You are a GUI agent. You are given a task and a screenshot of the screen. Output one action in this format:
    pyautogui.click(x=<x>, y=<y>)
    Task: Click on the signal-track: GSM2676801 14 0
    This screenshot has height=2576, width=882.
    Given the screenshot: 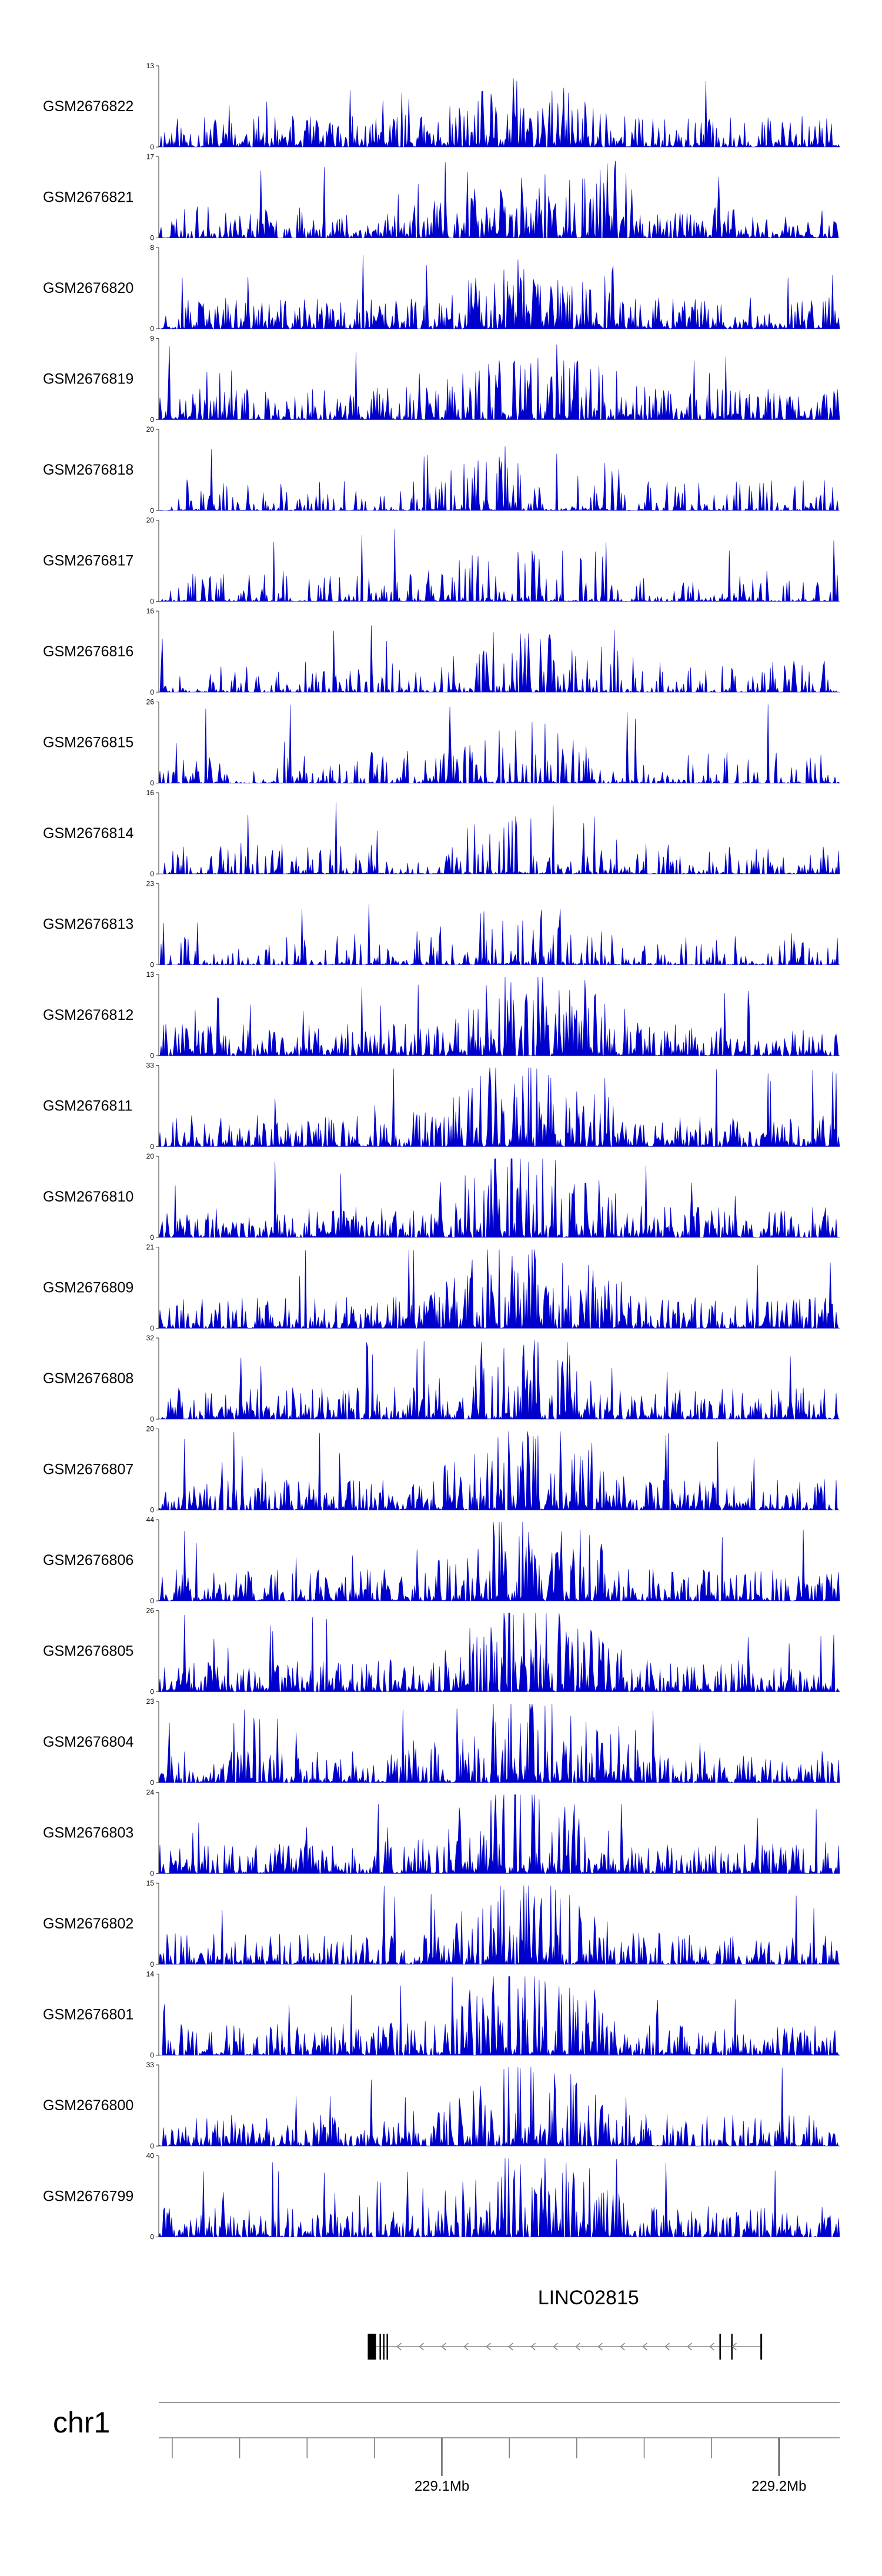 What is the action you would take?
    pyautogui.click(x=441, y=2015)
    